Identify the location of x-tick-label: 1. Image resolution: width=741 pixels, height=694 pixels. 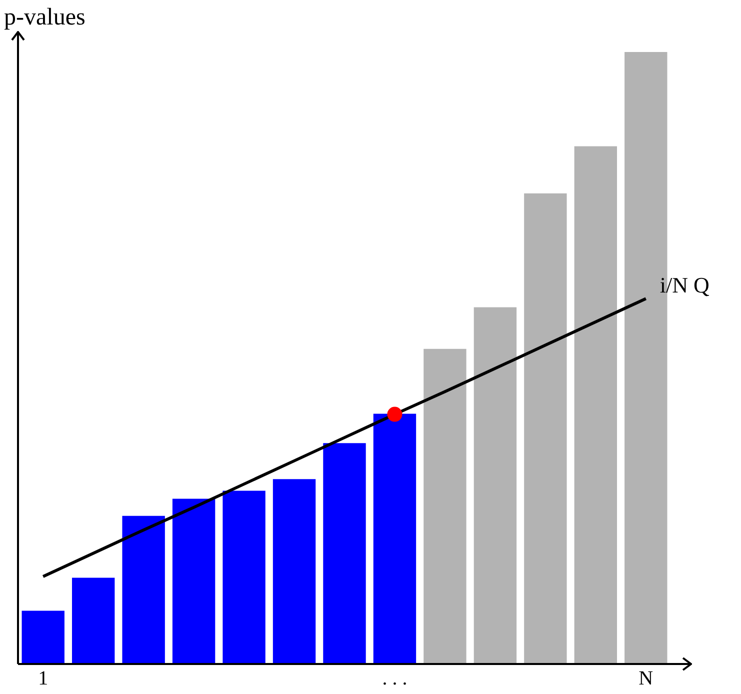
(43, 678).